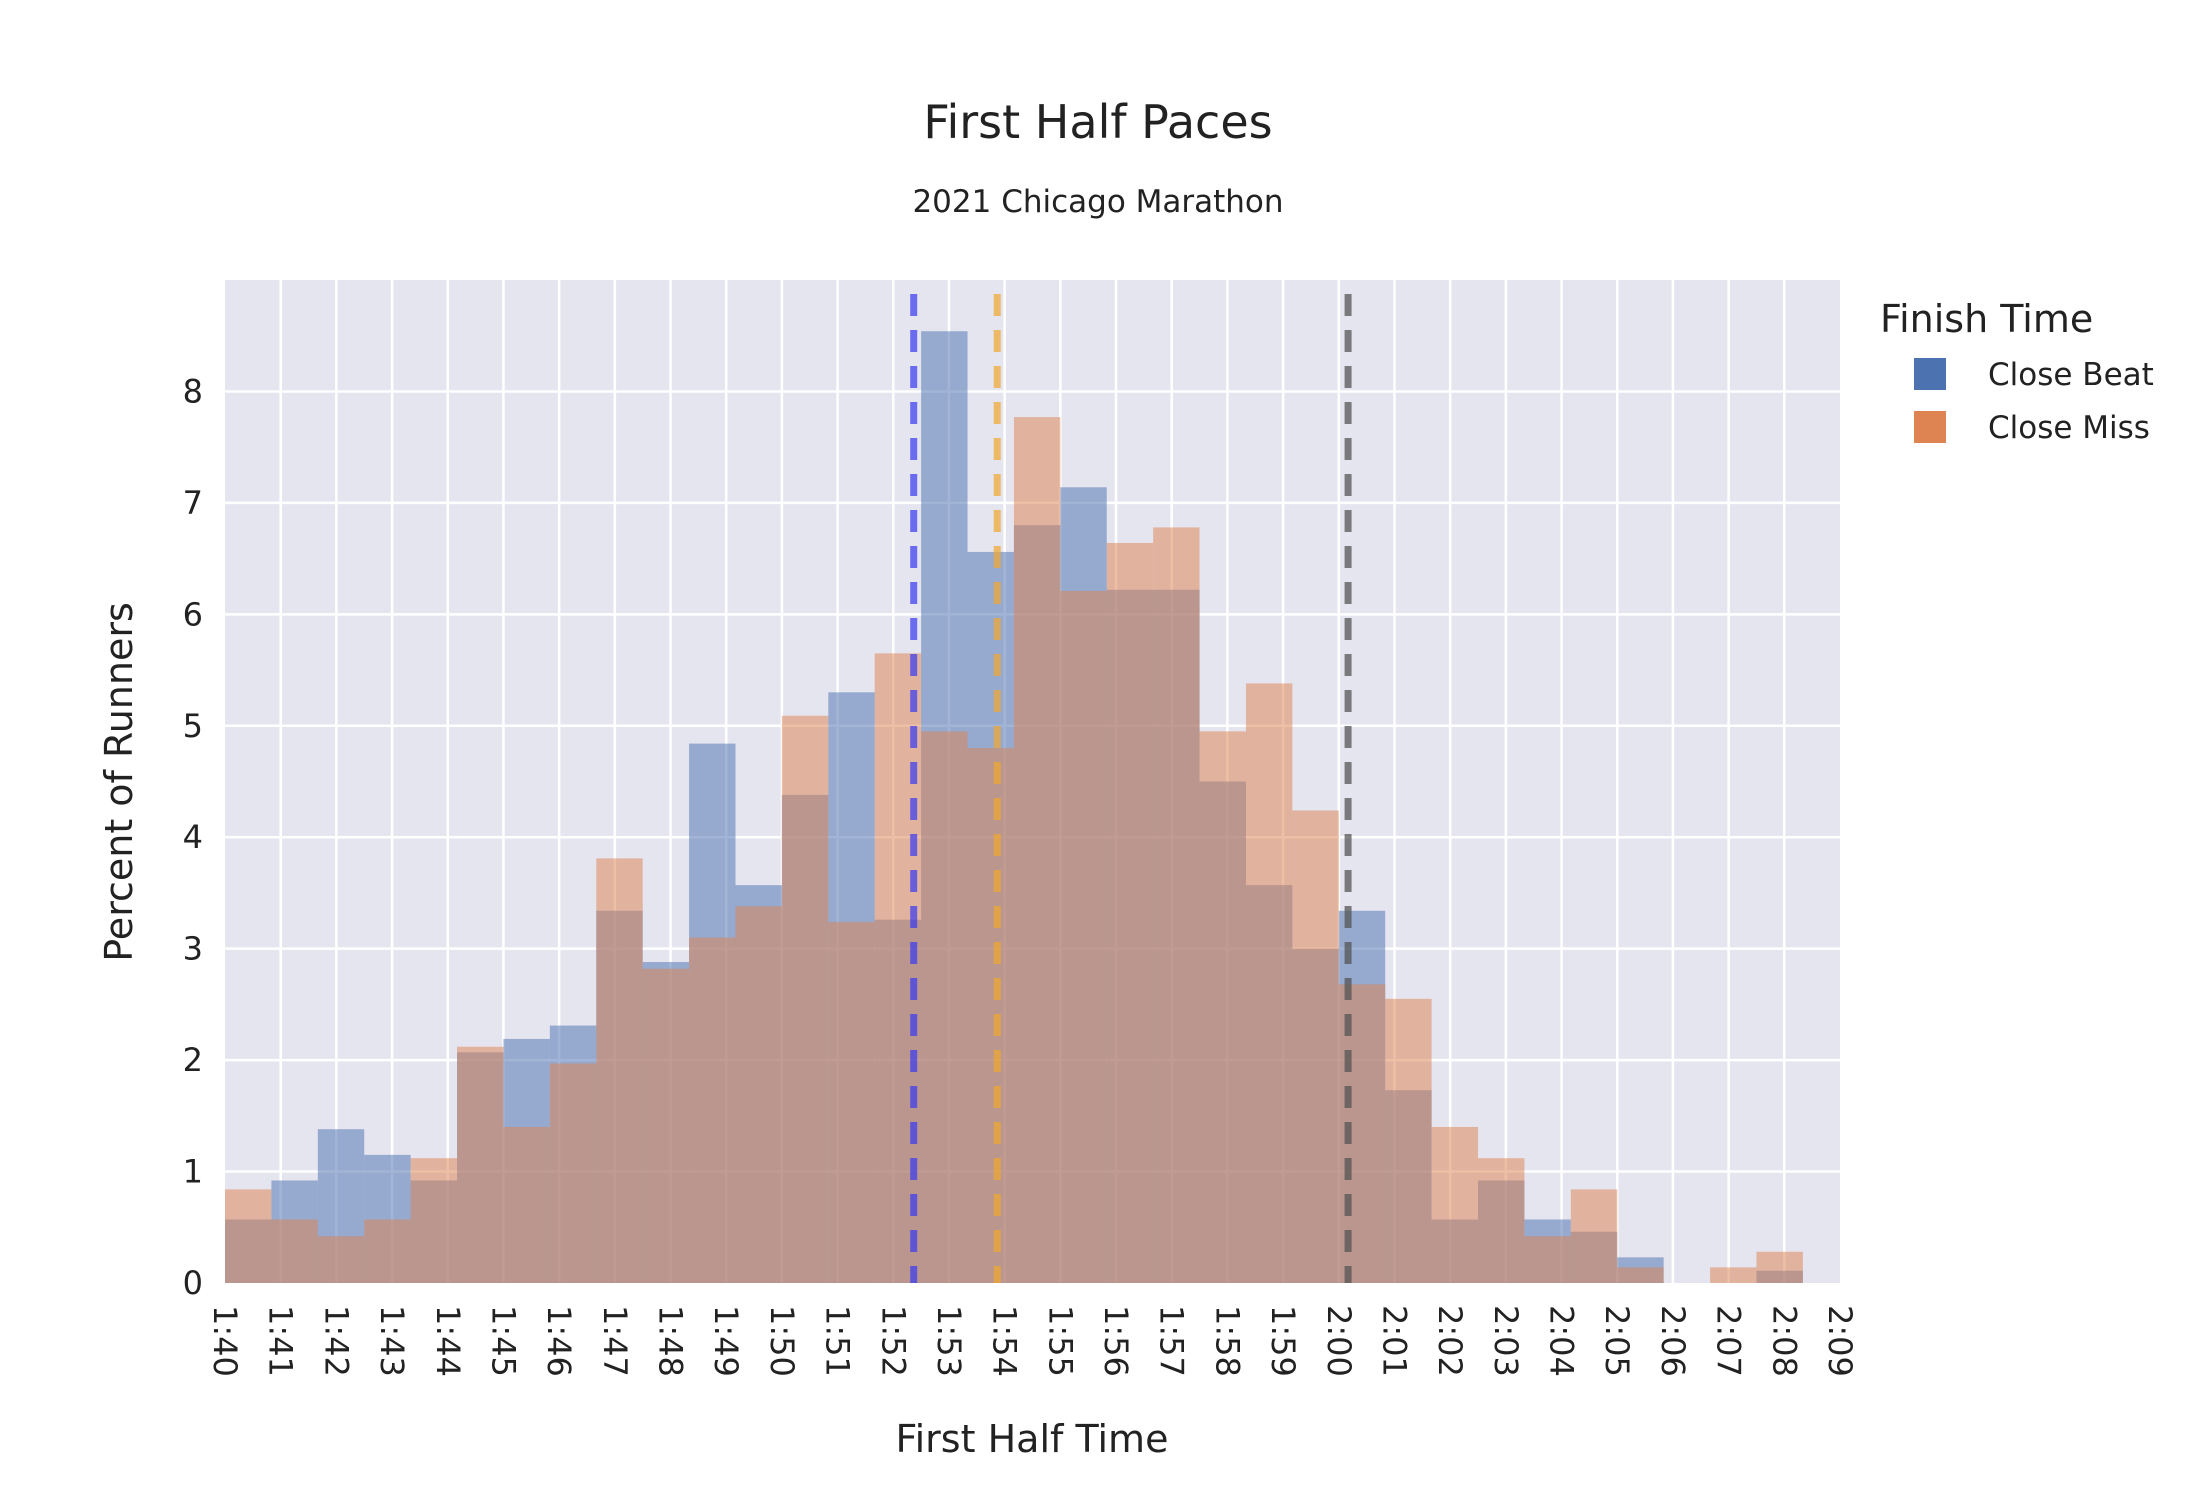  Describe the element at coordinates (1060, 1341) in the screenshot. I see `x-tick-label: 1:55` at that location.